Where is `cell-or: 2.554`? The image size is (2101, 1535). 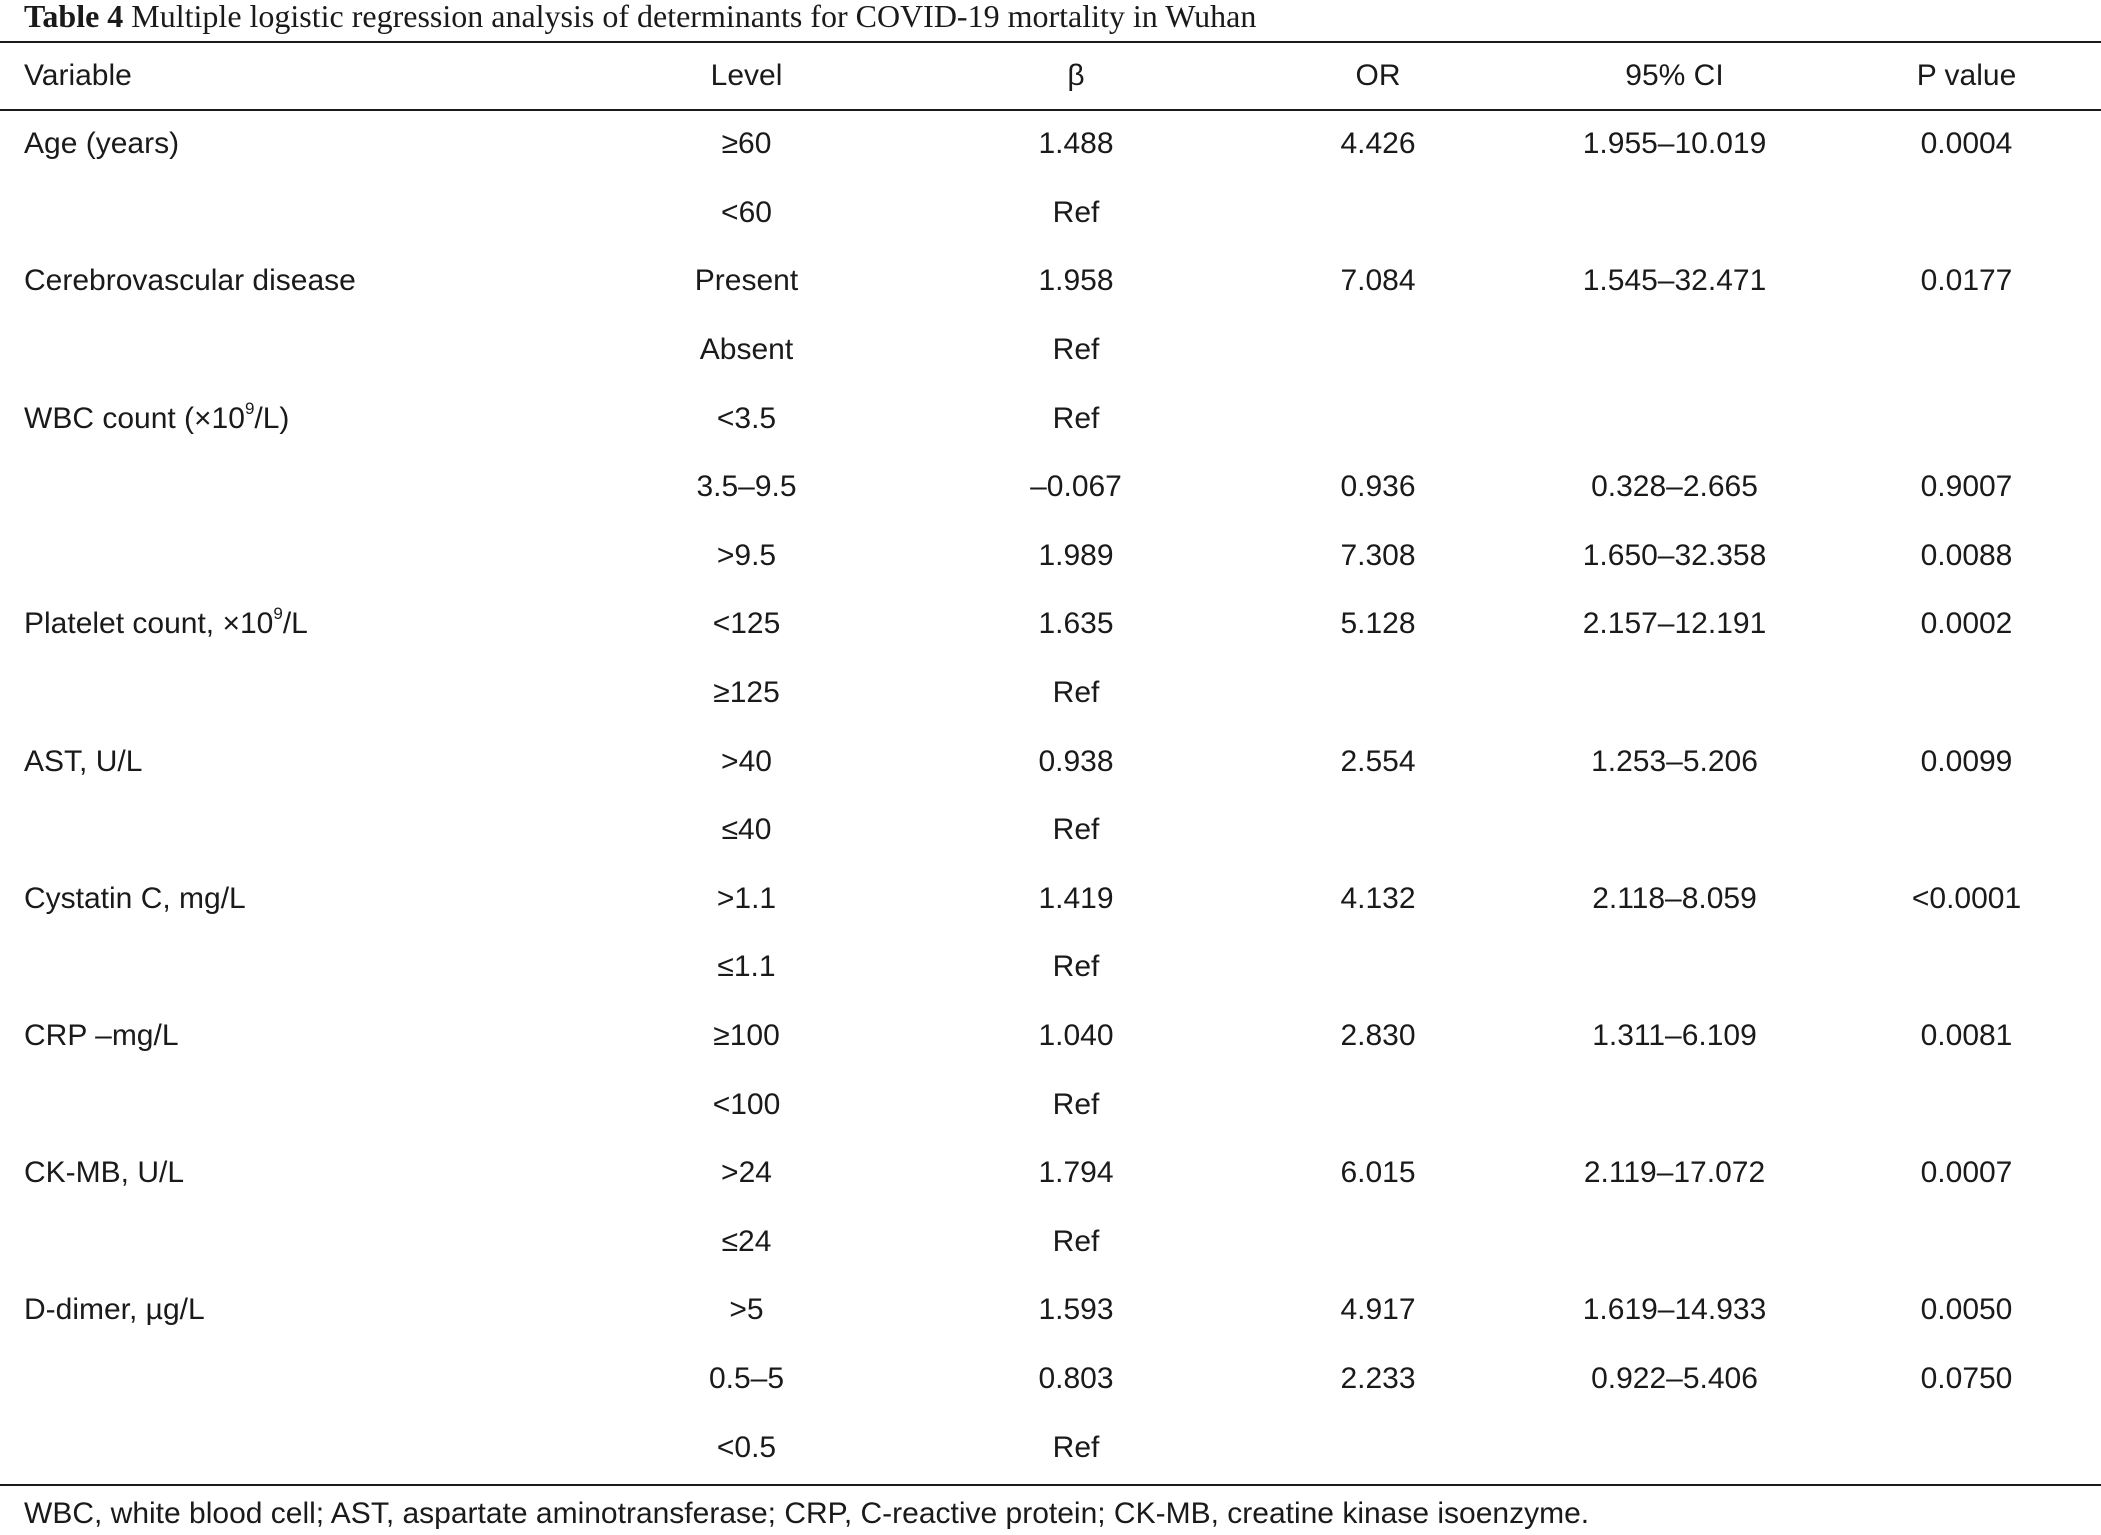
cell-or: 2.554 is located at coordinates (1378, 761).